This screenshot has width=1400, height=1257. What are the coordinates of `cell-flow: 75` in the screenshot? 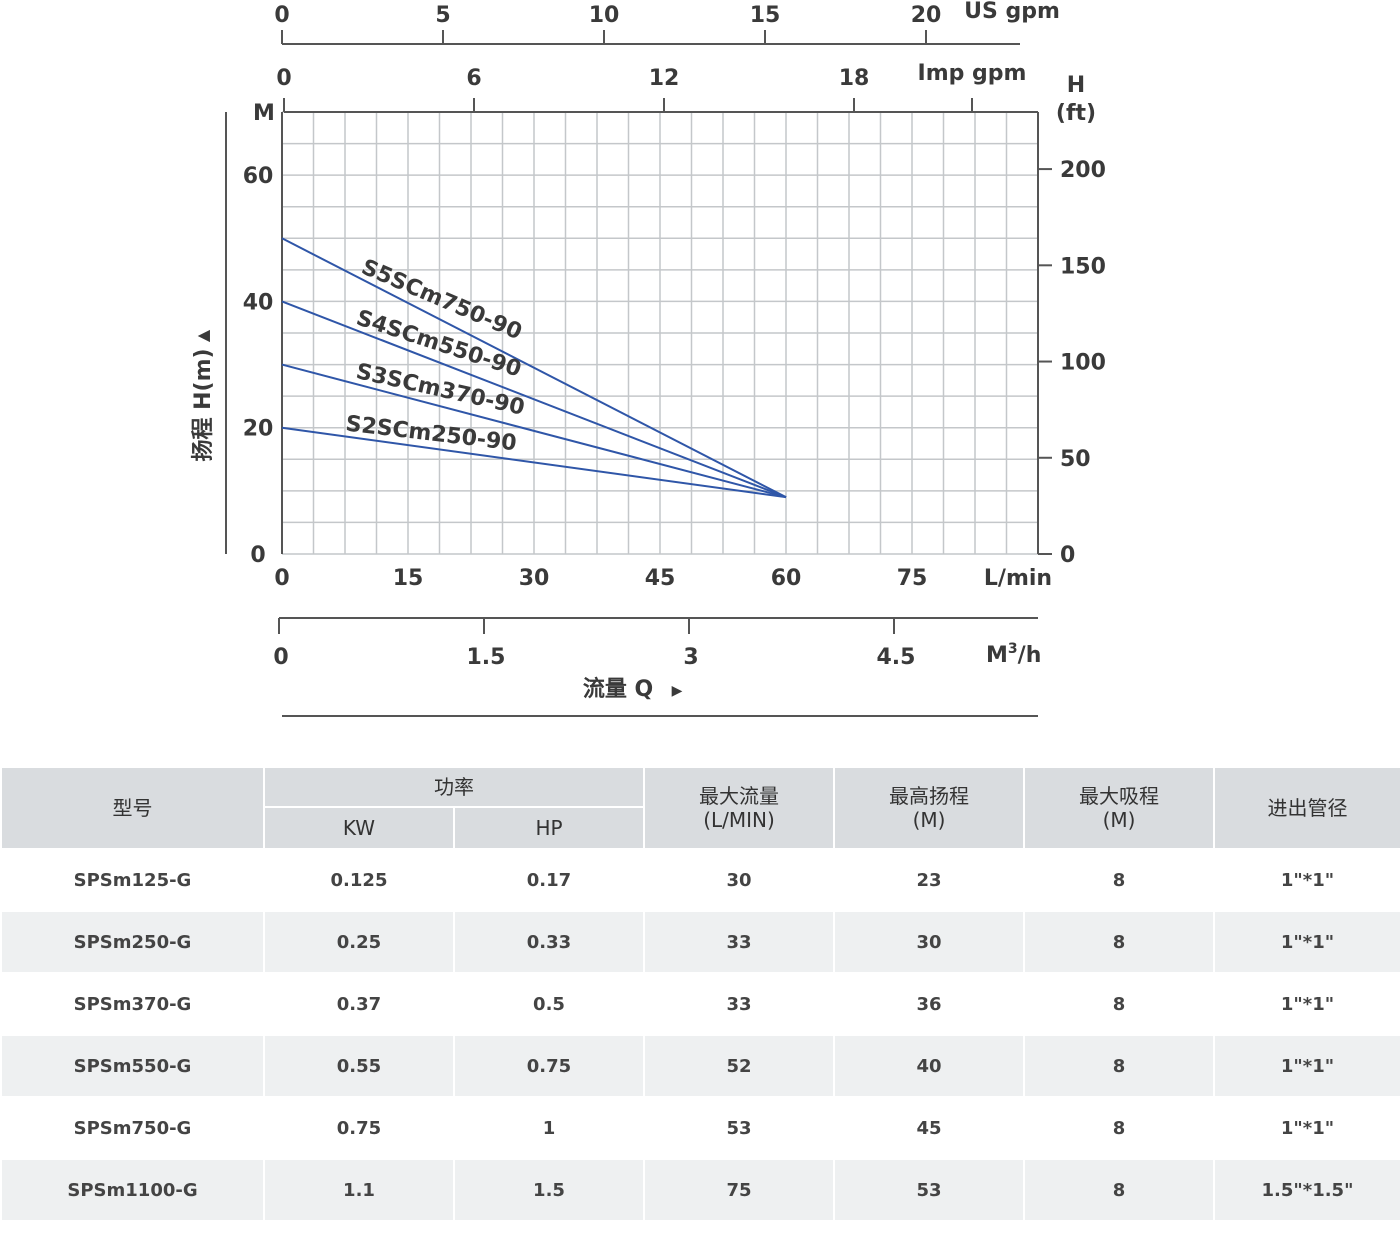 It's located at (739, 1190).